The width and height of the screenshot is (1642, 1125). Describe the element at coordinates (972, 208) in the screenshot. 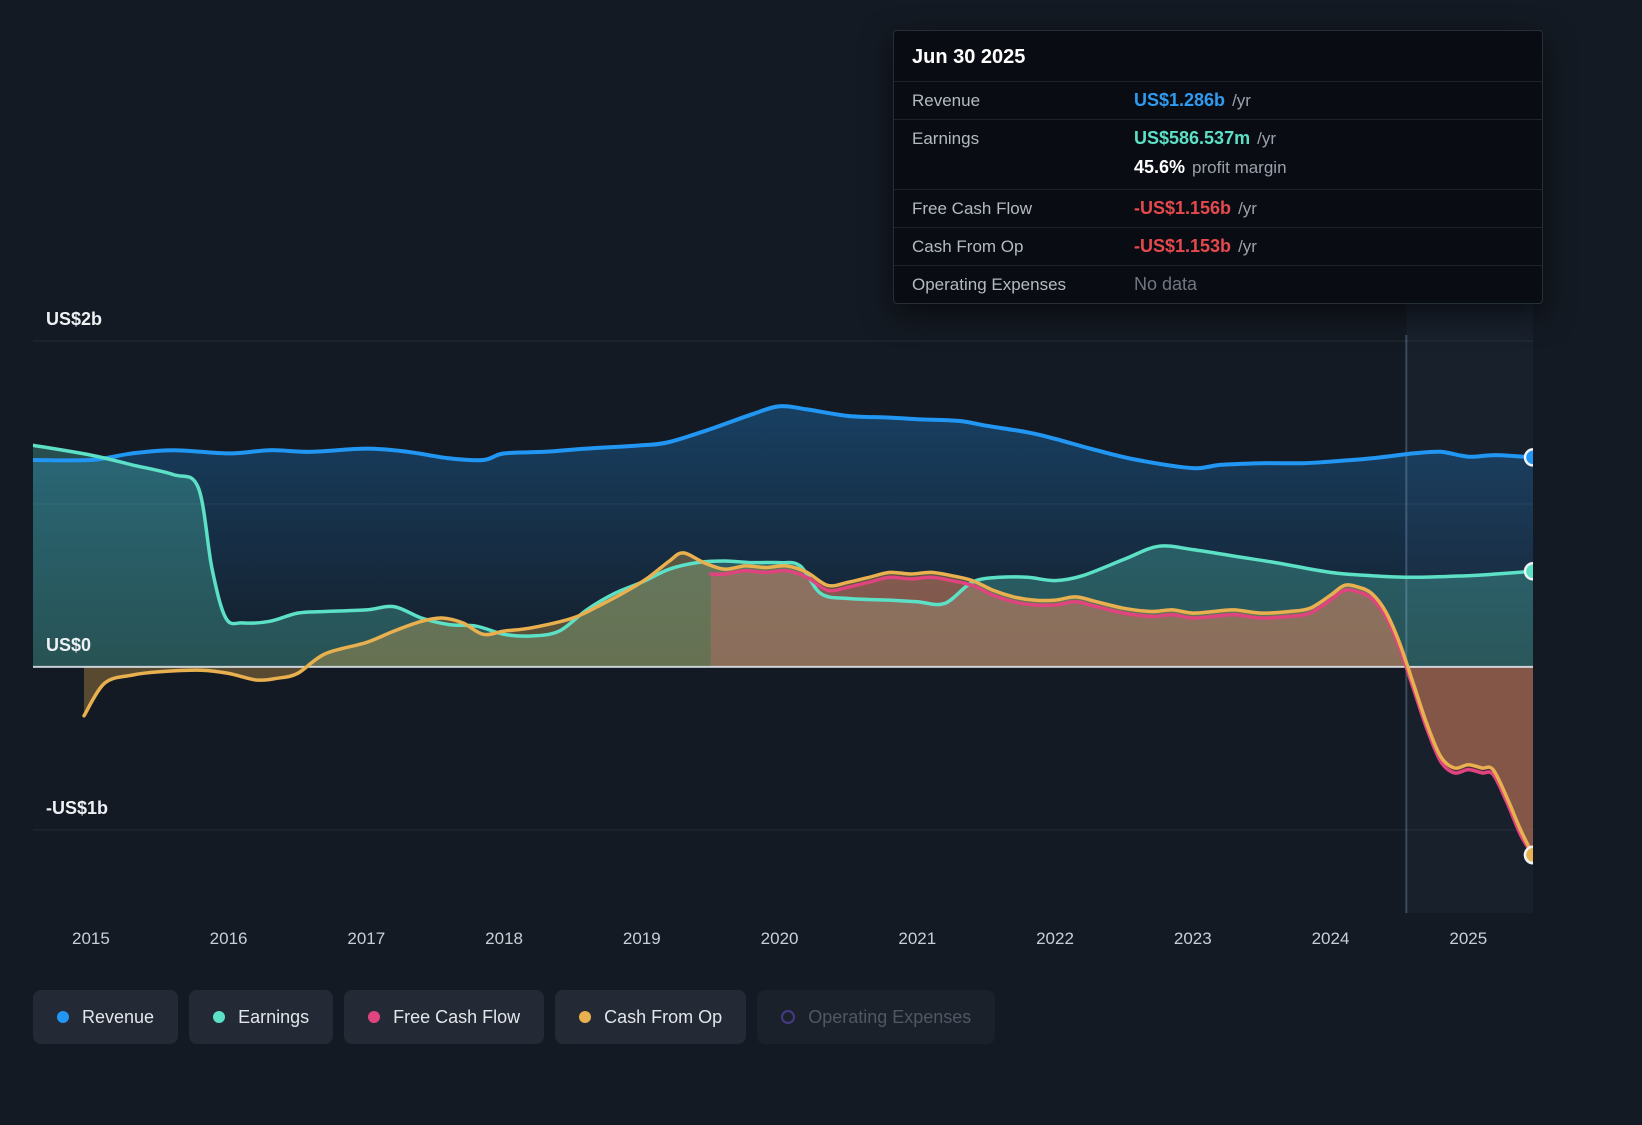

I see `tooltip-row-label: Free Cash Flow` at that location.